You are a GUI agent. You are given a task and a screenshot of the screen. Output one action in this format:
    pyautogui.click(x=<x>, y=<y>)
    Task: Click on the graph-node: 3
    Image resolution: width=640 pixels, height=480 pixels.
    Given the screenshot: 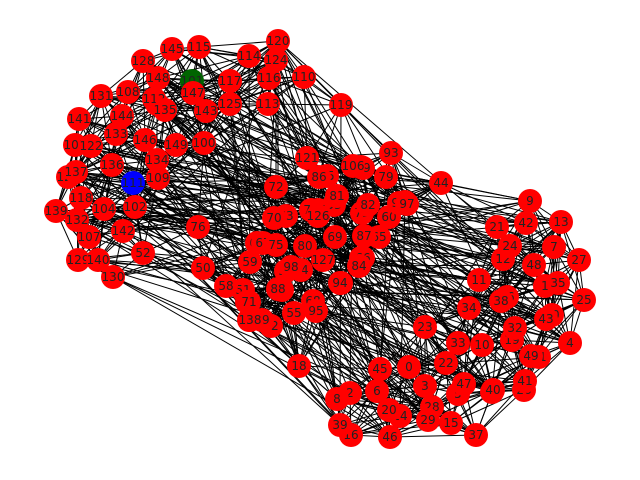 What is the action you would take?
    pyautogui.click(x=425, y=386)
    